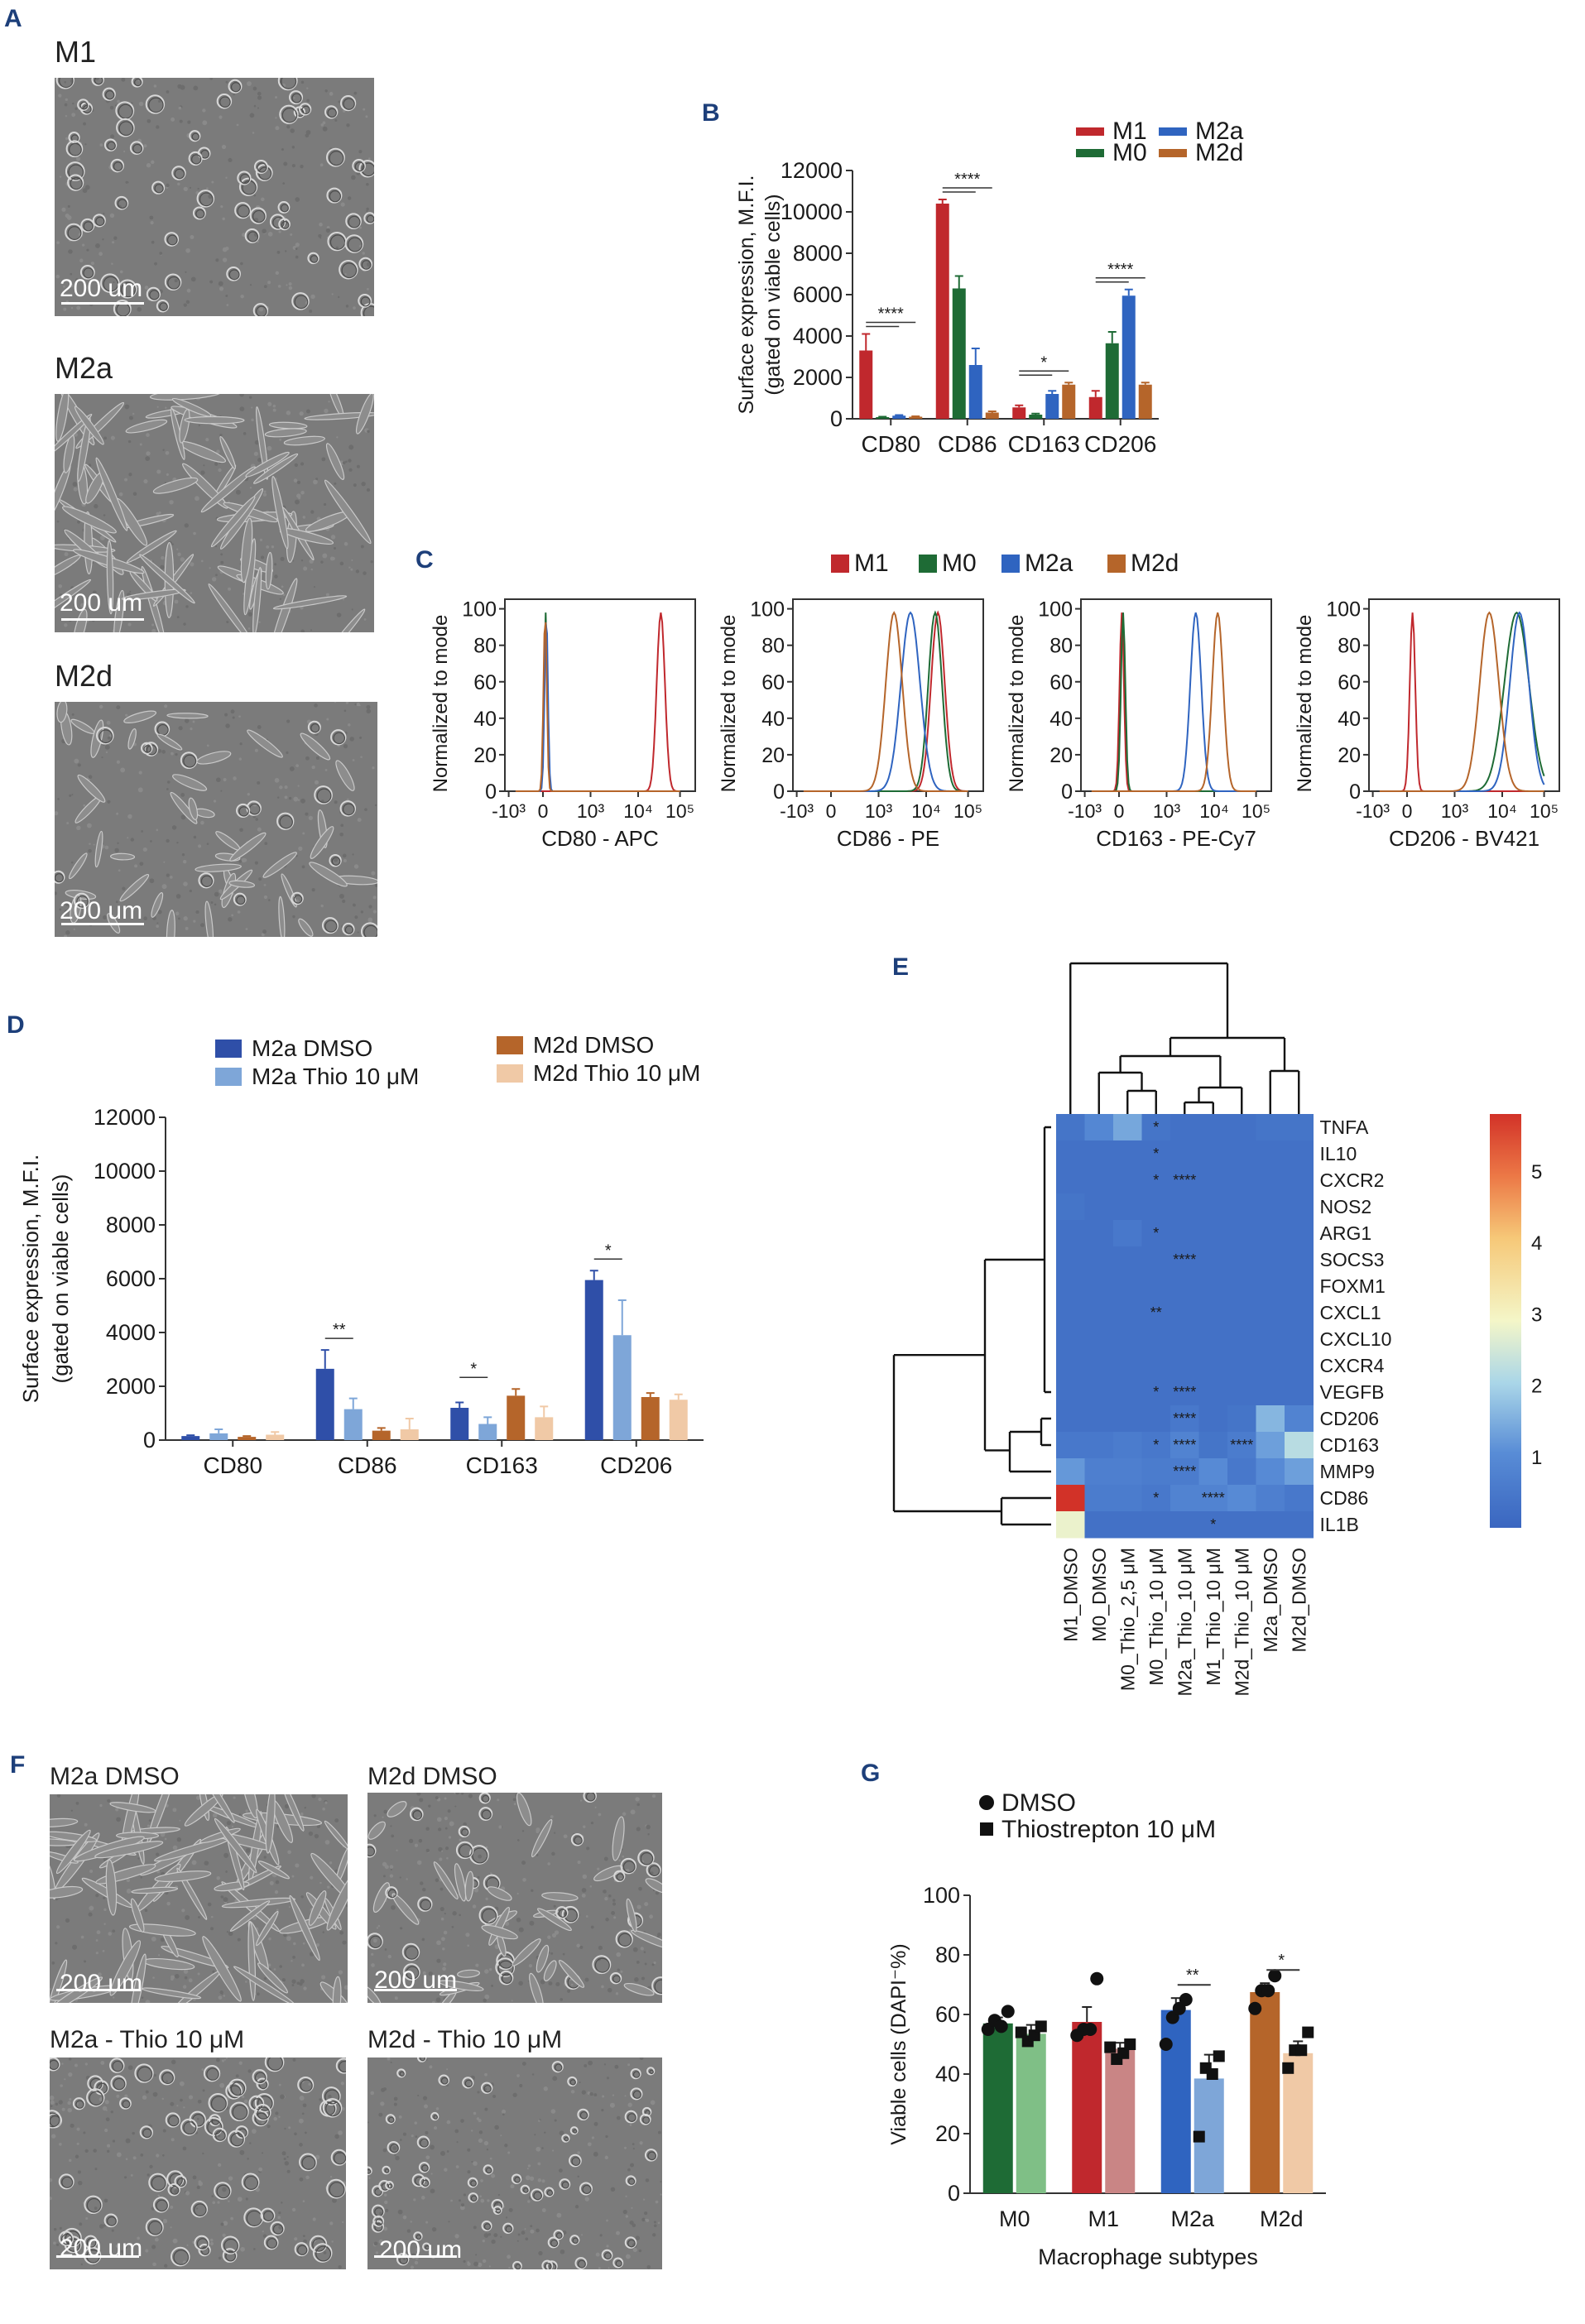 Image resolution: width=1585 pixels, height=2324 pixels. I want to click on x-category-label: CD80, so click(233, 1465).